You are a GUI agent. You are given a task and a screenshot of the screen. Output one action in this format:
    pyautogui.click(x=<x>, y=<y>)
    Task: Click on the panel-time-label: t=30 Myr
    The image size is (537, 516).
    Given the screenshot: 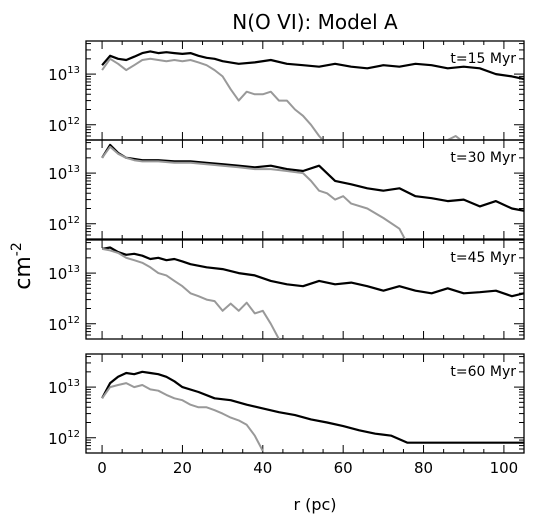 What is the action you would take?
    pyautogui.click(x=483, y=158)
    